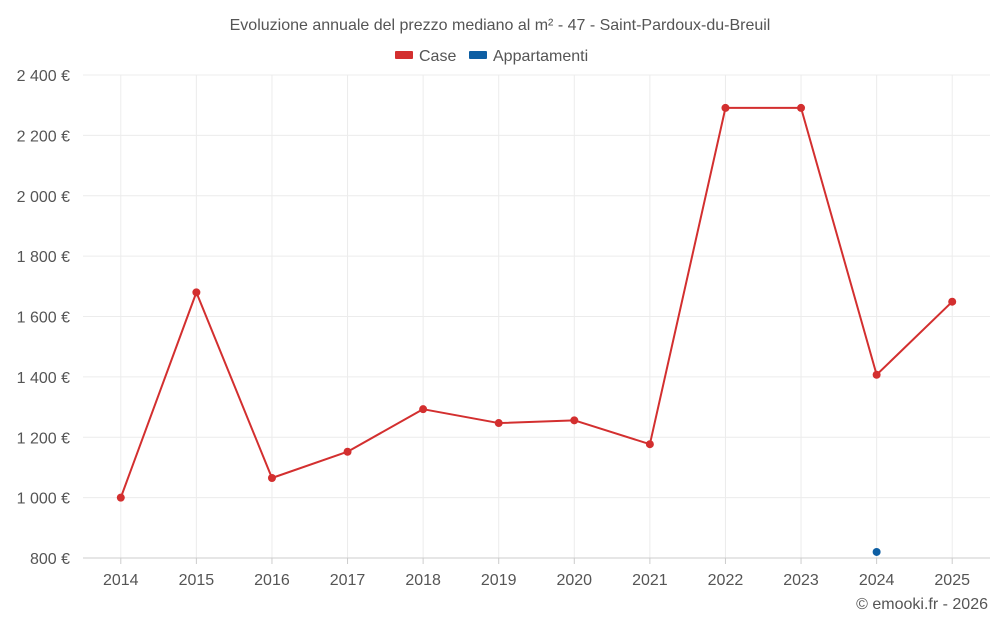 The width and height of the screenshot is (1000, 625). What do you see at coordinates (478, 55) in the screenshot?
I see `legend-swatch-appartamenti` at bounding box center [478, 55].